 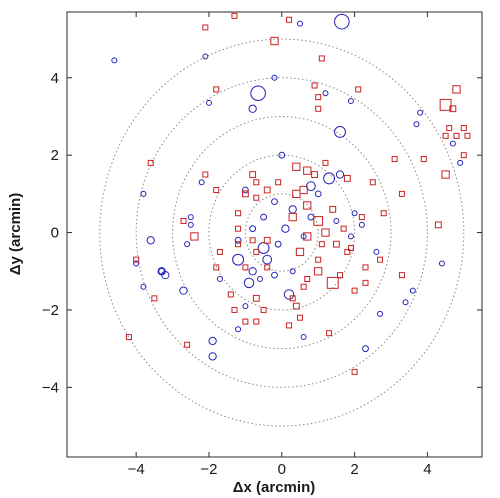 I want to click on y-tick-label-3: 2, so click(x=55, y=155).